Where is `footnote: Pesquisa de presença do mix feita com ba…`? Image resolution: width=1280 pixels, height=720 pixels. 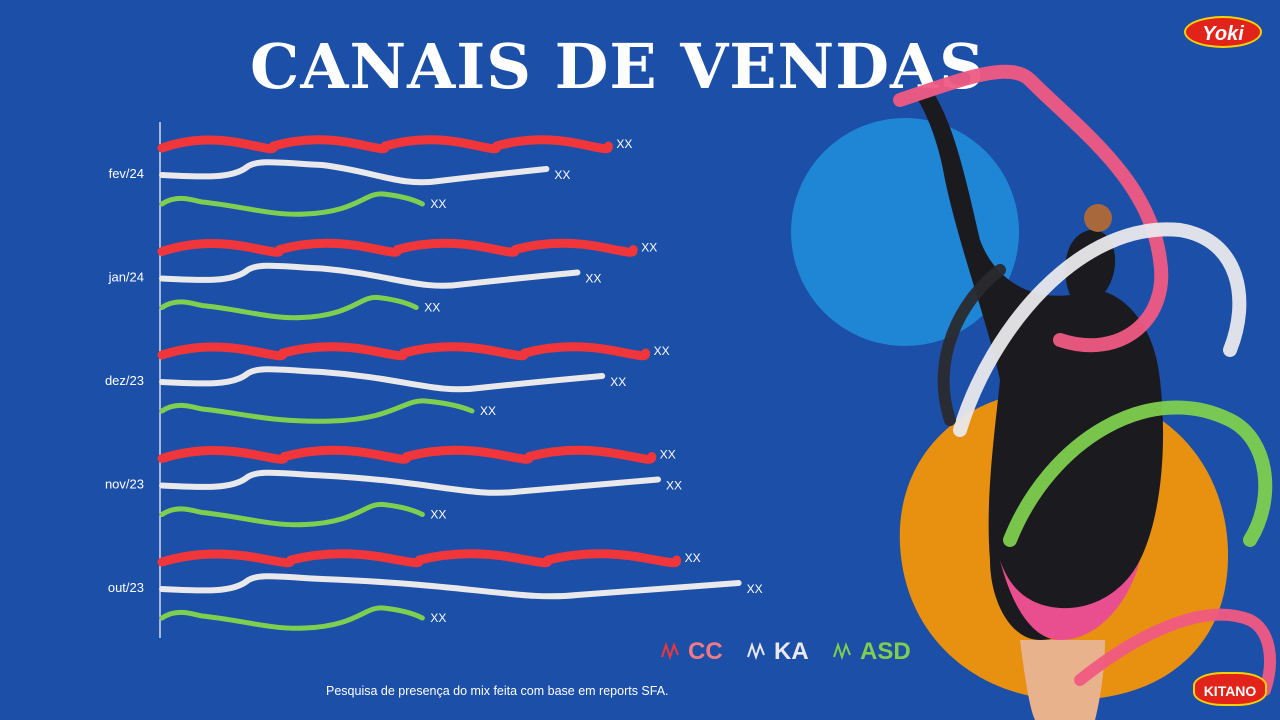
footnote: Pesquisa de presença do mix feita com ba… is located at coordinates (497, 691).